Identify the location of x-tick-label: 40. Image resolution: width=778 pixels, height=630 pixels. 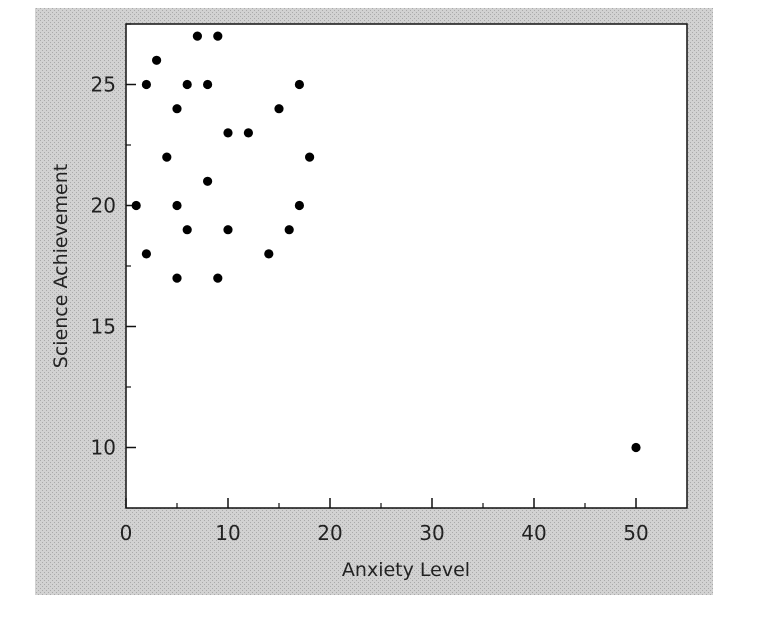
(533, 533).